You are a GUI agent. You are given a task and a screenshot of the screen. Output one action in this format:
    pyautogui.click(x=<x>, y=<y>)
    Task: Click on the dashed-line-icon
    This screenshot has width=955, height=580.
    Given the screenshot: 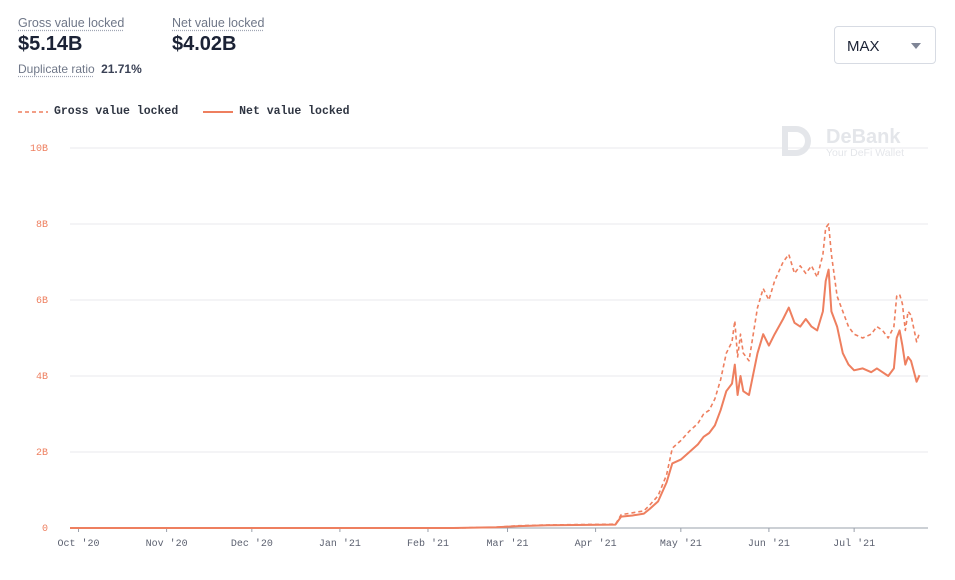 What is the action you would take?
    pyautogui.click(x=33, y=111)
    